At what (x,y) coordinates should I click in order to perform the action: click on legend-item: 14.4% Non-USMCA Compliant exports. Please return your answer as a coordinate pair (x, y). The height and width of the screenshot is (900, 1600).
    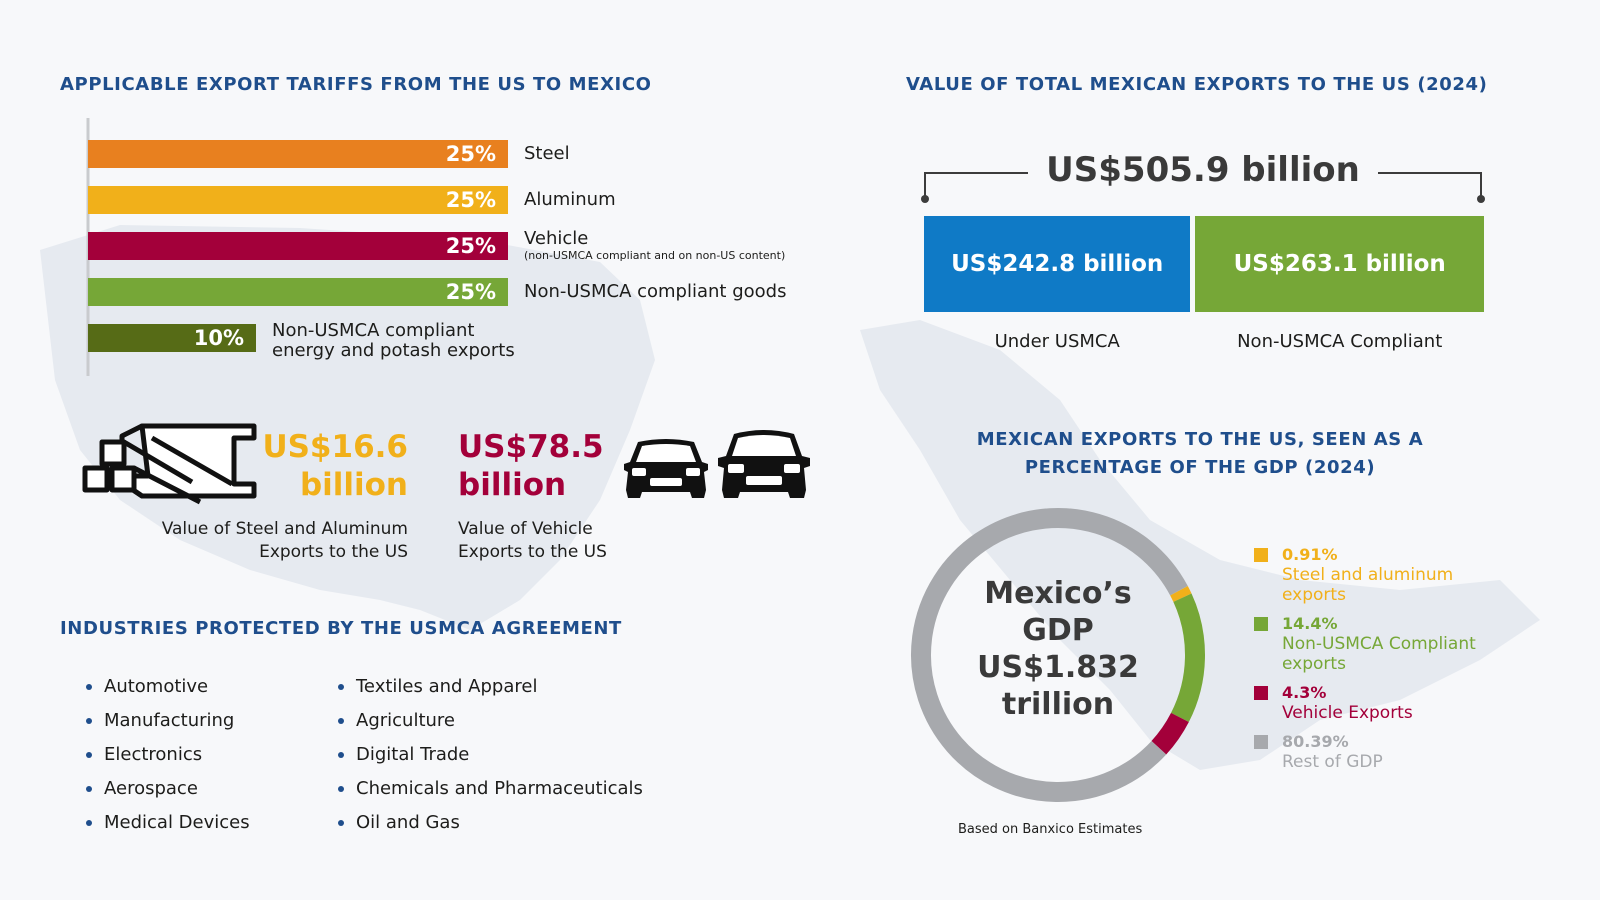
    Looking at the image, I should click on (1384, 644).